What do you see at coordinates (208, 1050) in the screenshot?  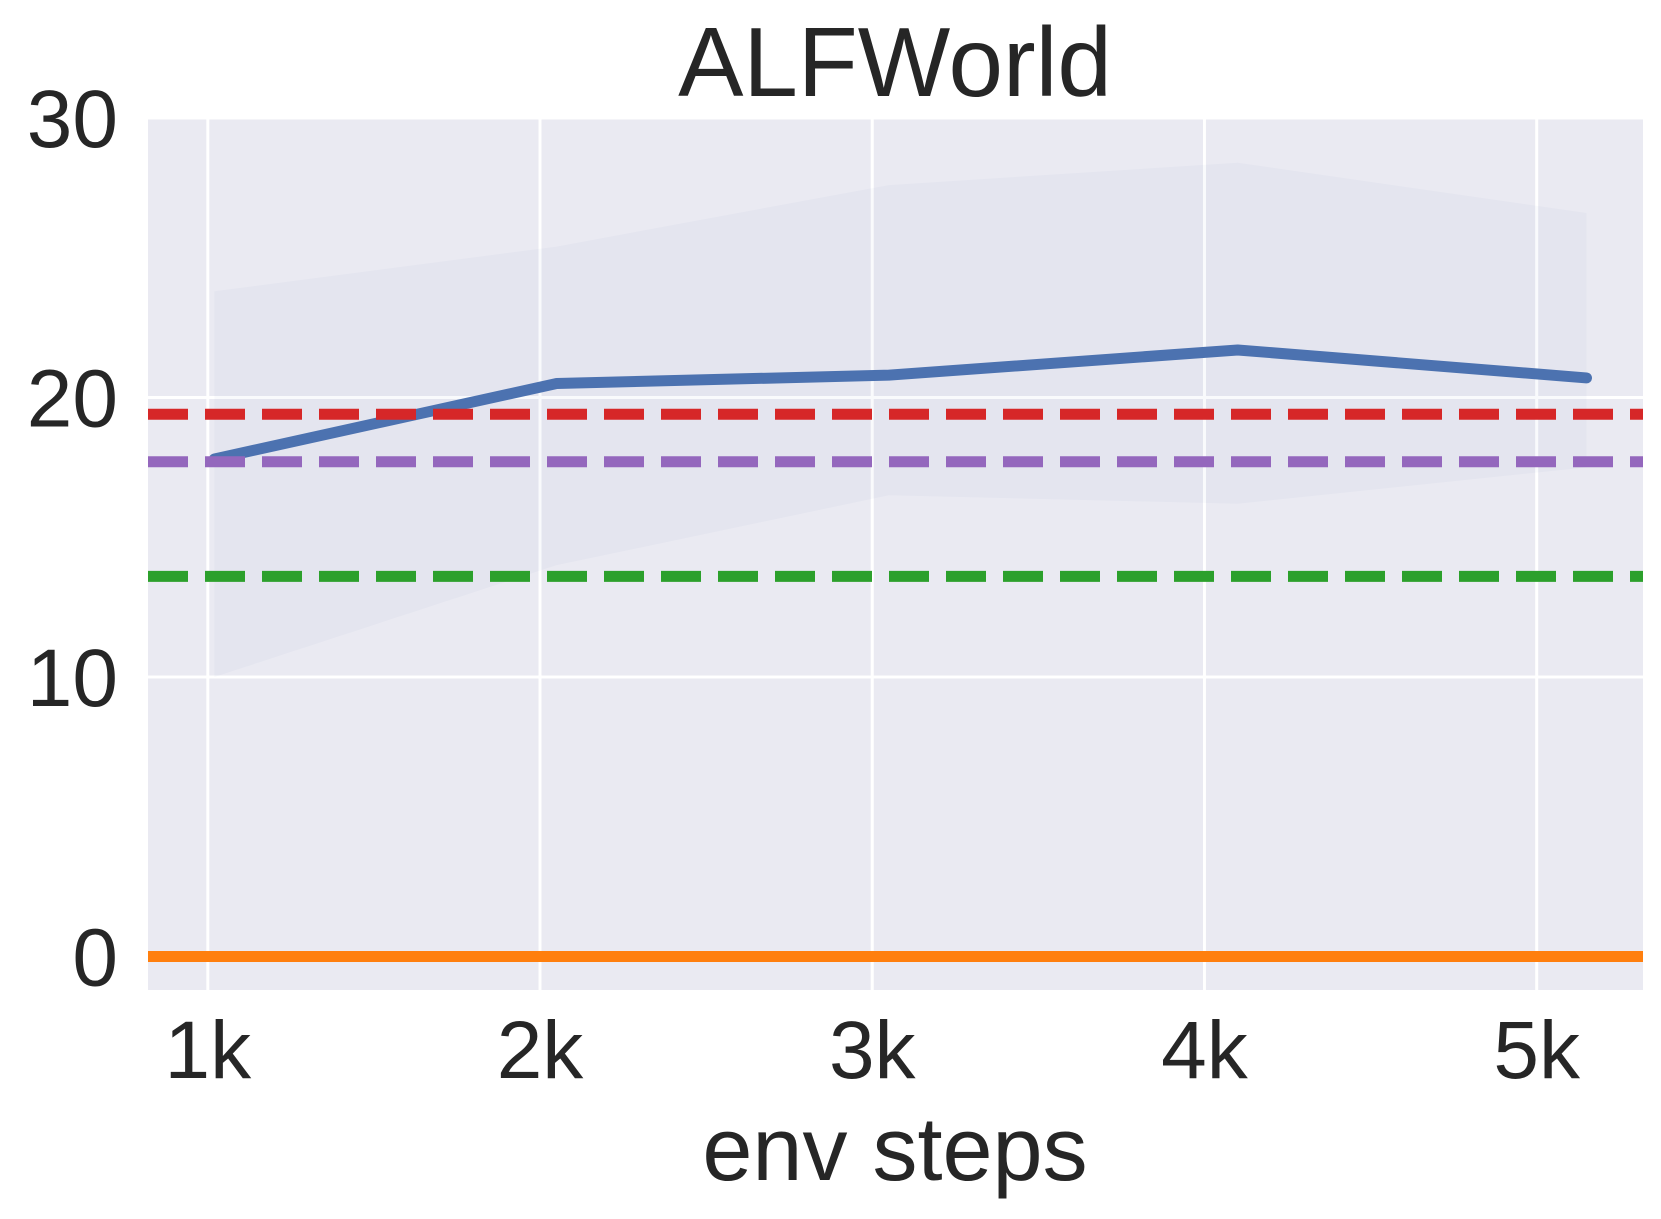 I see `x-tick-label: 1k` at bounding box center [208, 1050].